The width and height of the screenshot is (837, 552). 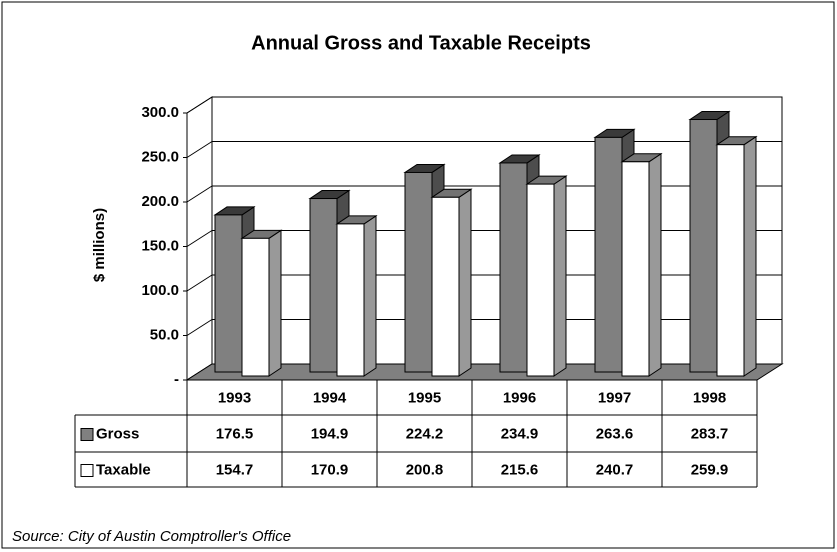 What do you see at coordinates (160, 201) in the screenshot?
I see `y-tick-label: 200.0` at bounding box center [160, 201].